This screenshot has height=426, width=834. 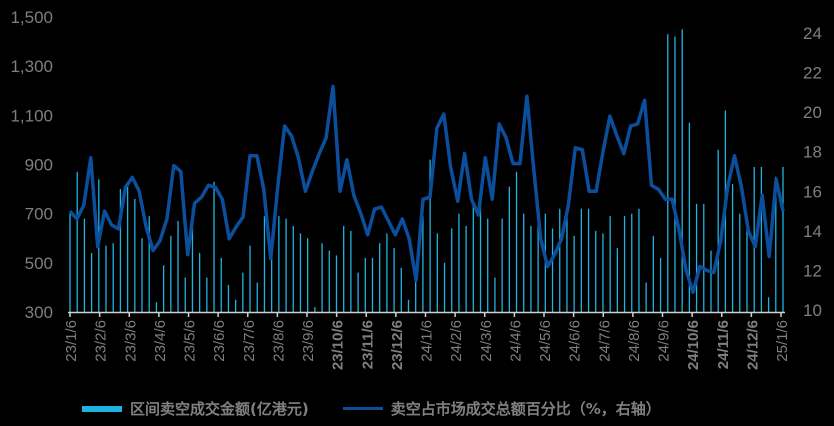 I want to click on right-tick-label: 14, so click(x=812, y=231).